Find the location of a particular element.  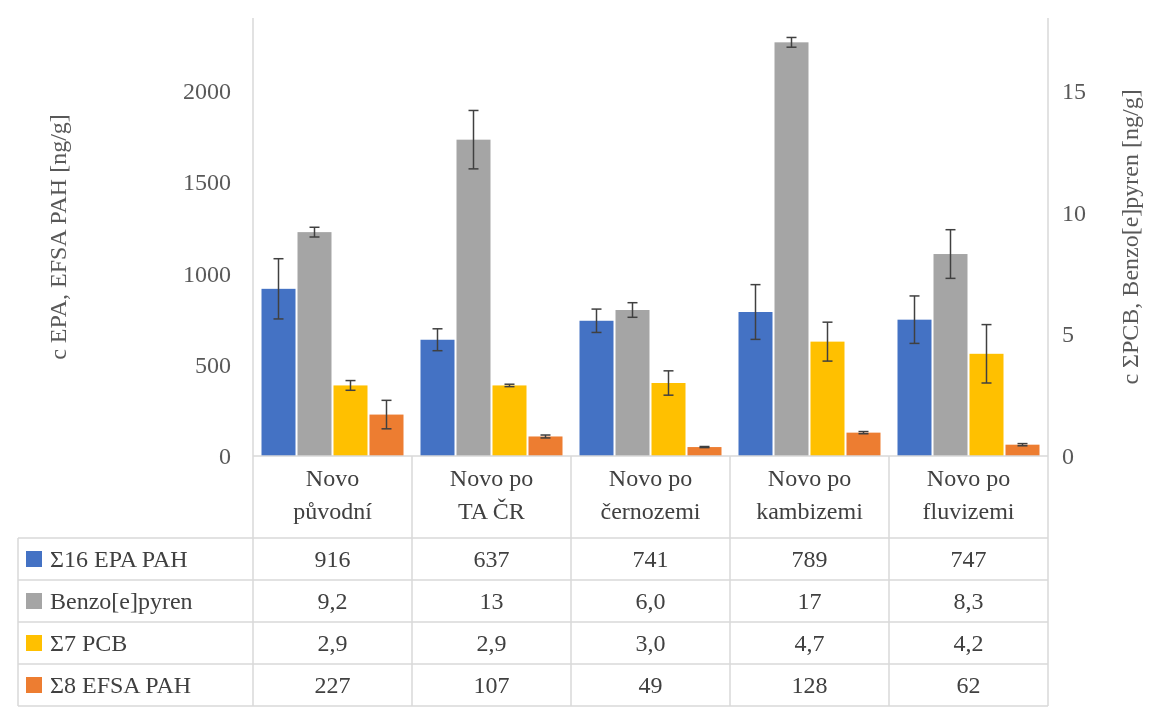

data-label: 3,0 is located at coordinates (650, 643).